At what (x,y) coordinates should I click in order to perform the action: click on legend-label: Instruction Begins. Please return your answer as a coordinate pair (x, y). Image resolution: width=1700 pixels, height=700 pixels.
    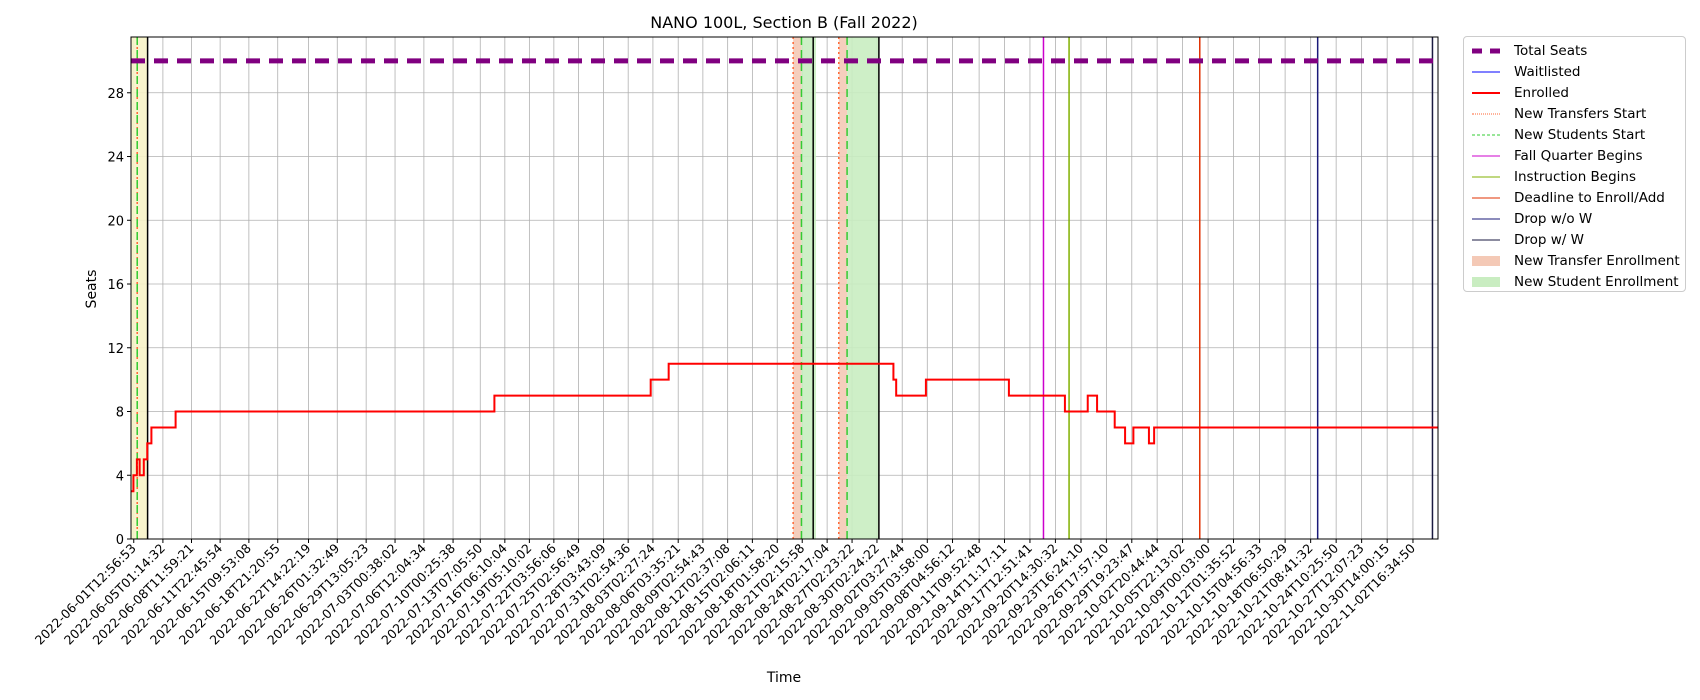
    Looking at the image, I should click on (1575, 176).